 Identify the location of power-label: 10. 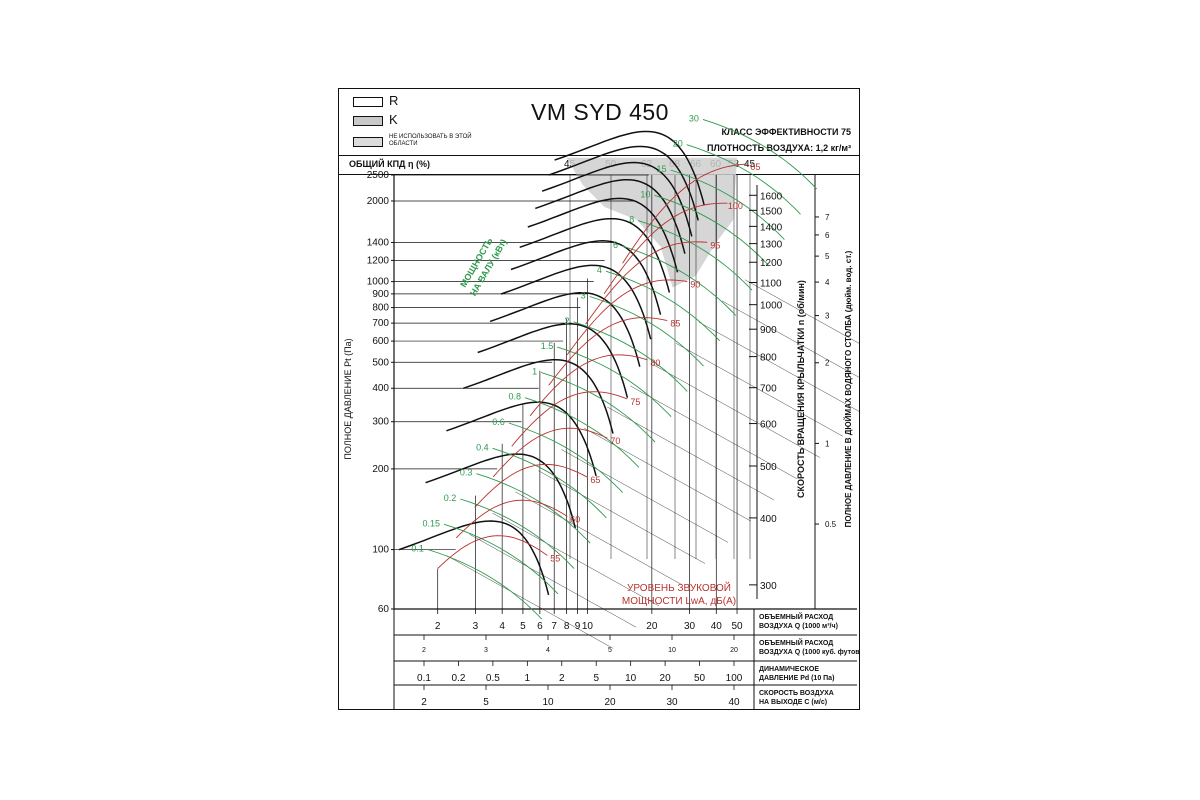
(645, 194).